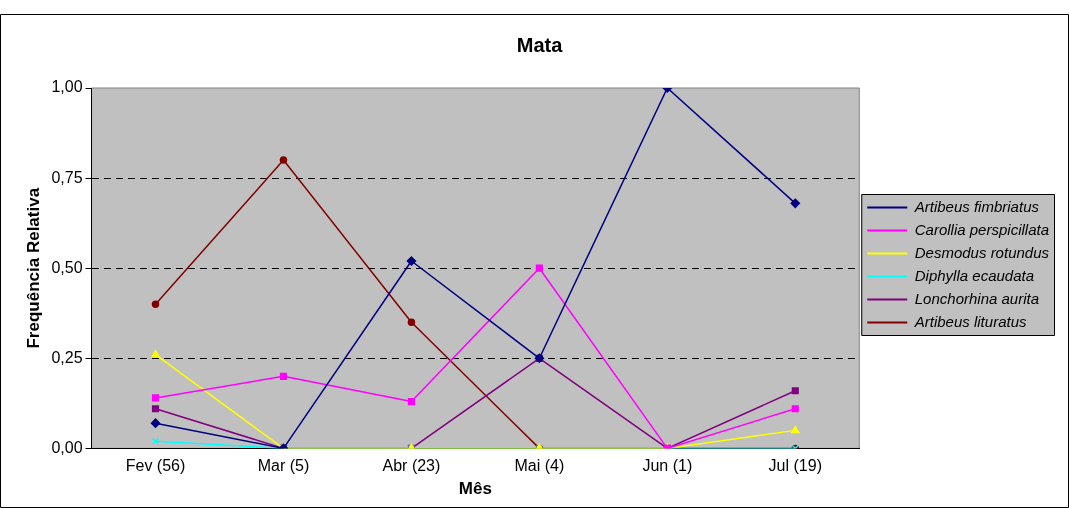  Describe the element at coordinates (974, 275) in the screenshot. I see `legend-label: Diphylla ecaudata` at that location.